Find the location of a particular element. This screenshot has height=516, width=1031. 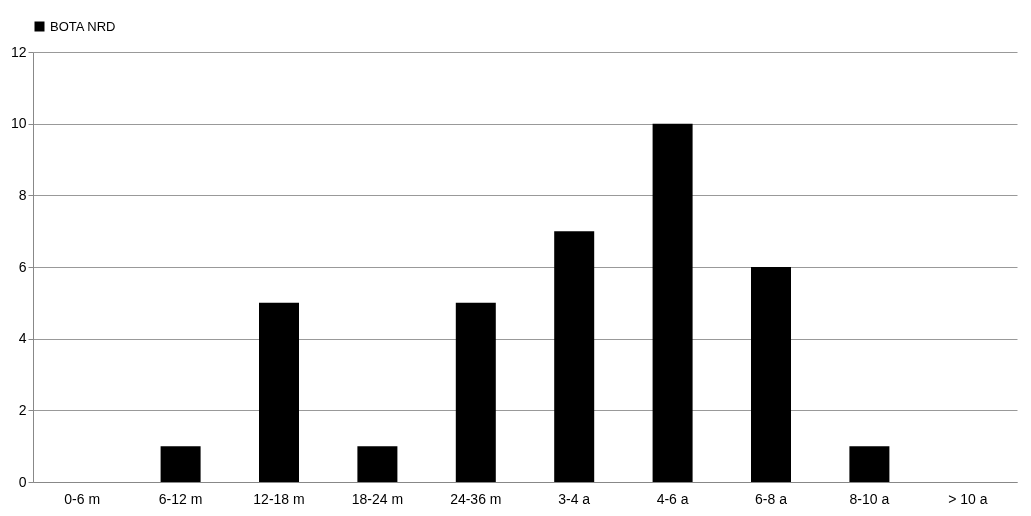

x-tick-label: 24-36 m is located at coordinates (476, 498).